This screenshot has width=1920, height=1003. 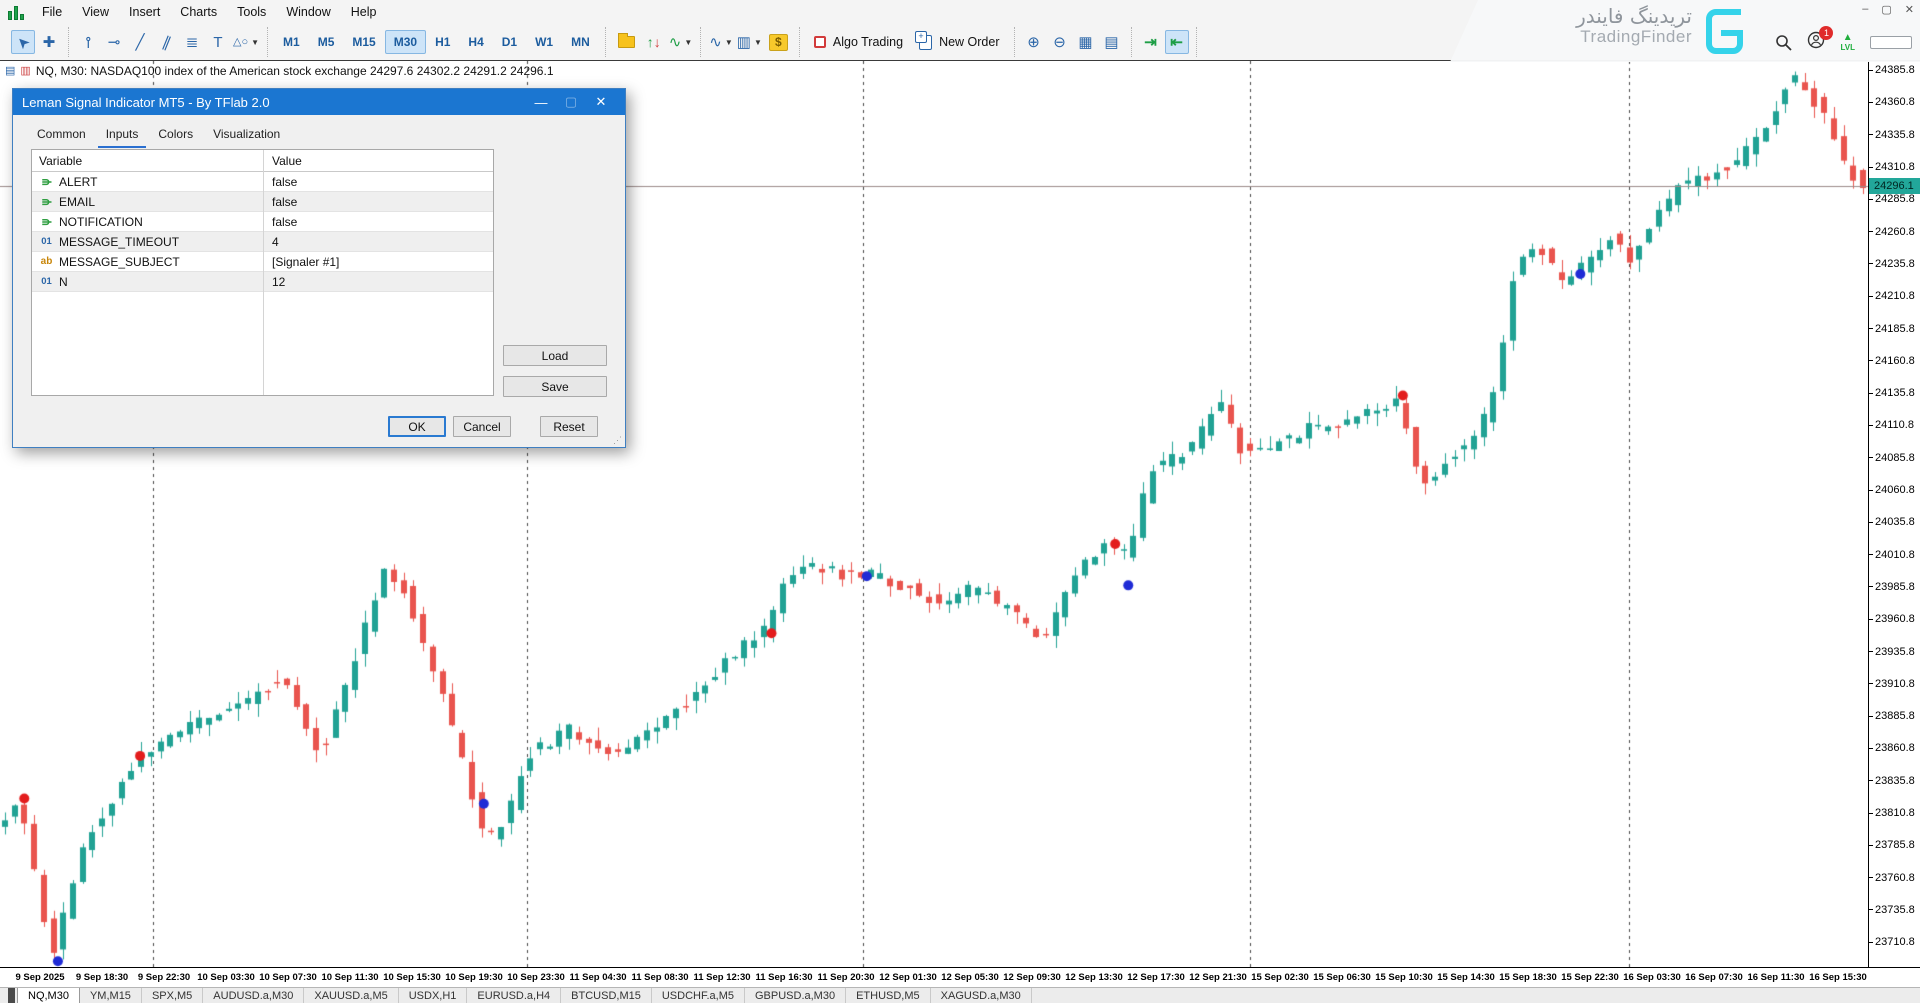 I want to click on variable-value: 4, so click(x=275, y=241).